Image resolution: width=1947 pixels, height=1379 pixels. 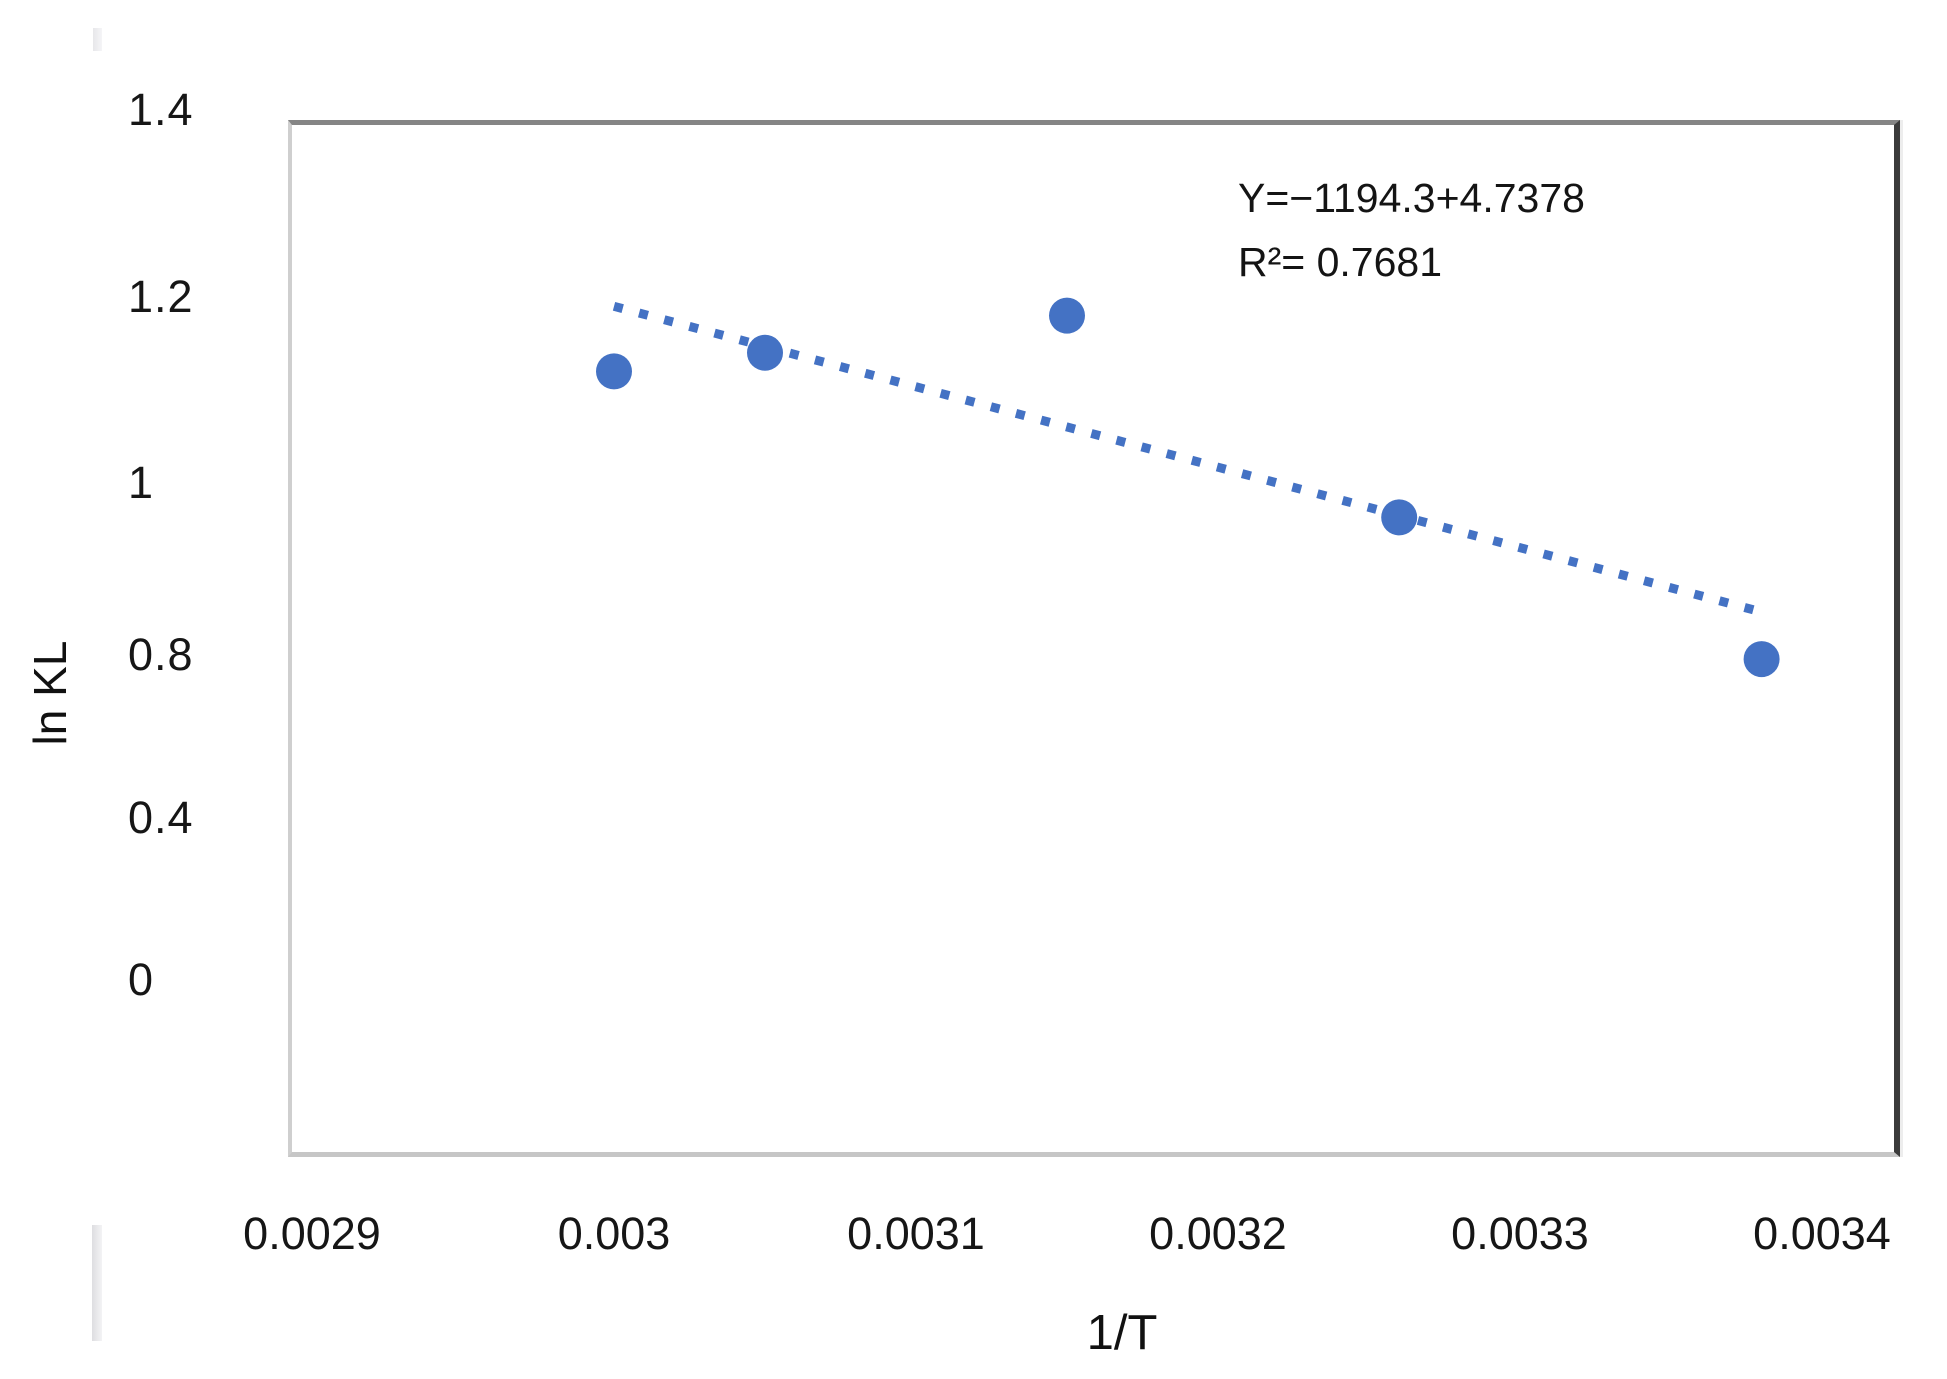 What do you see at coordinates (161, 817) in the screenshot?
I see `y-tick-label: 0.4` at bounding box center [161, 817].